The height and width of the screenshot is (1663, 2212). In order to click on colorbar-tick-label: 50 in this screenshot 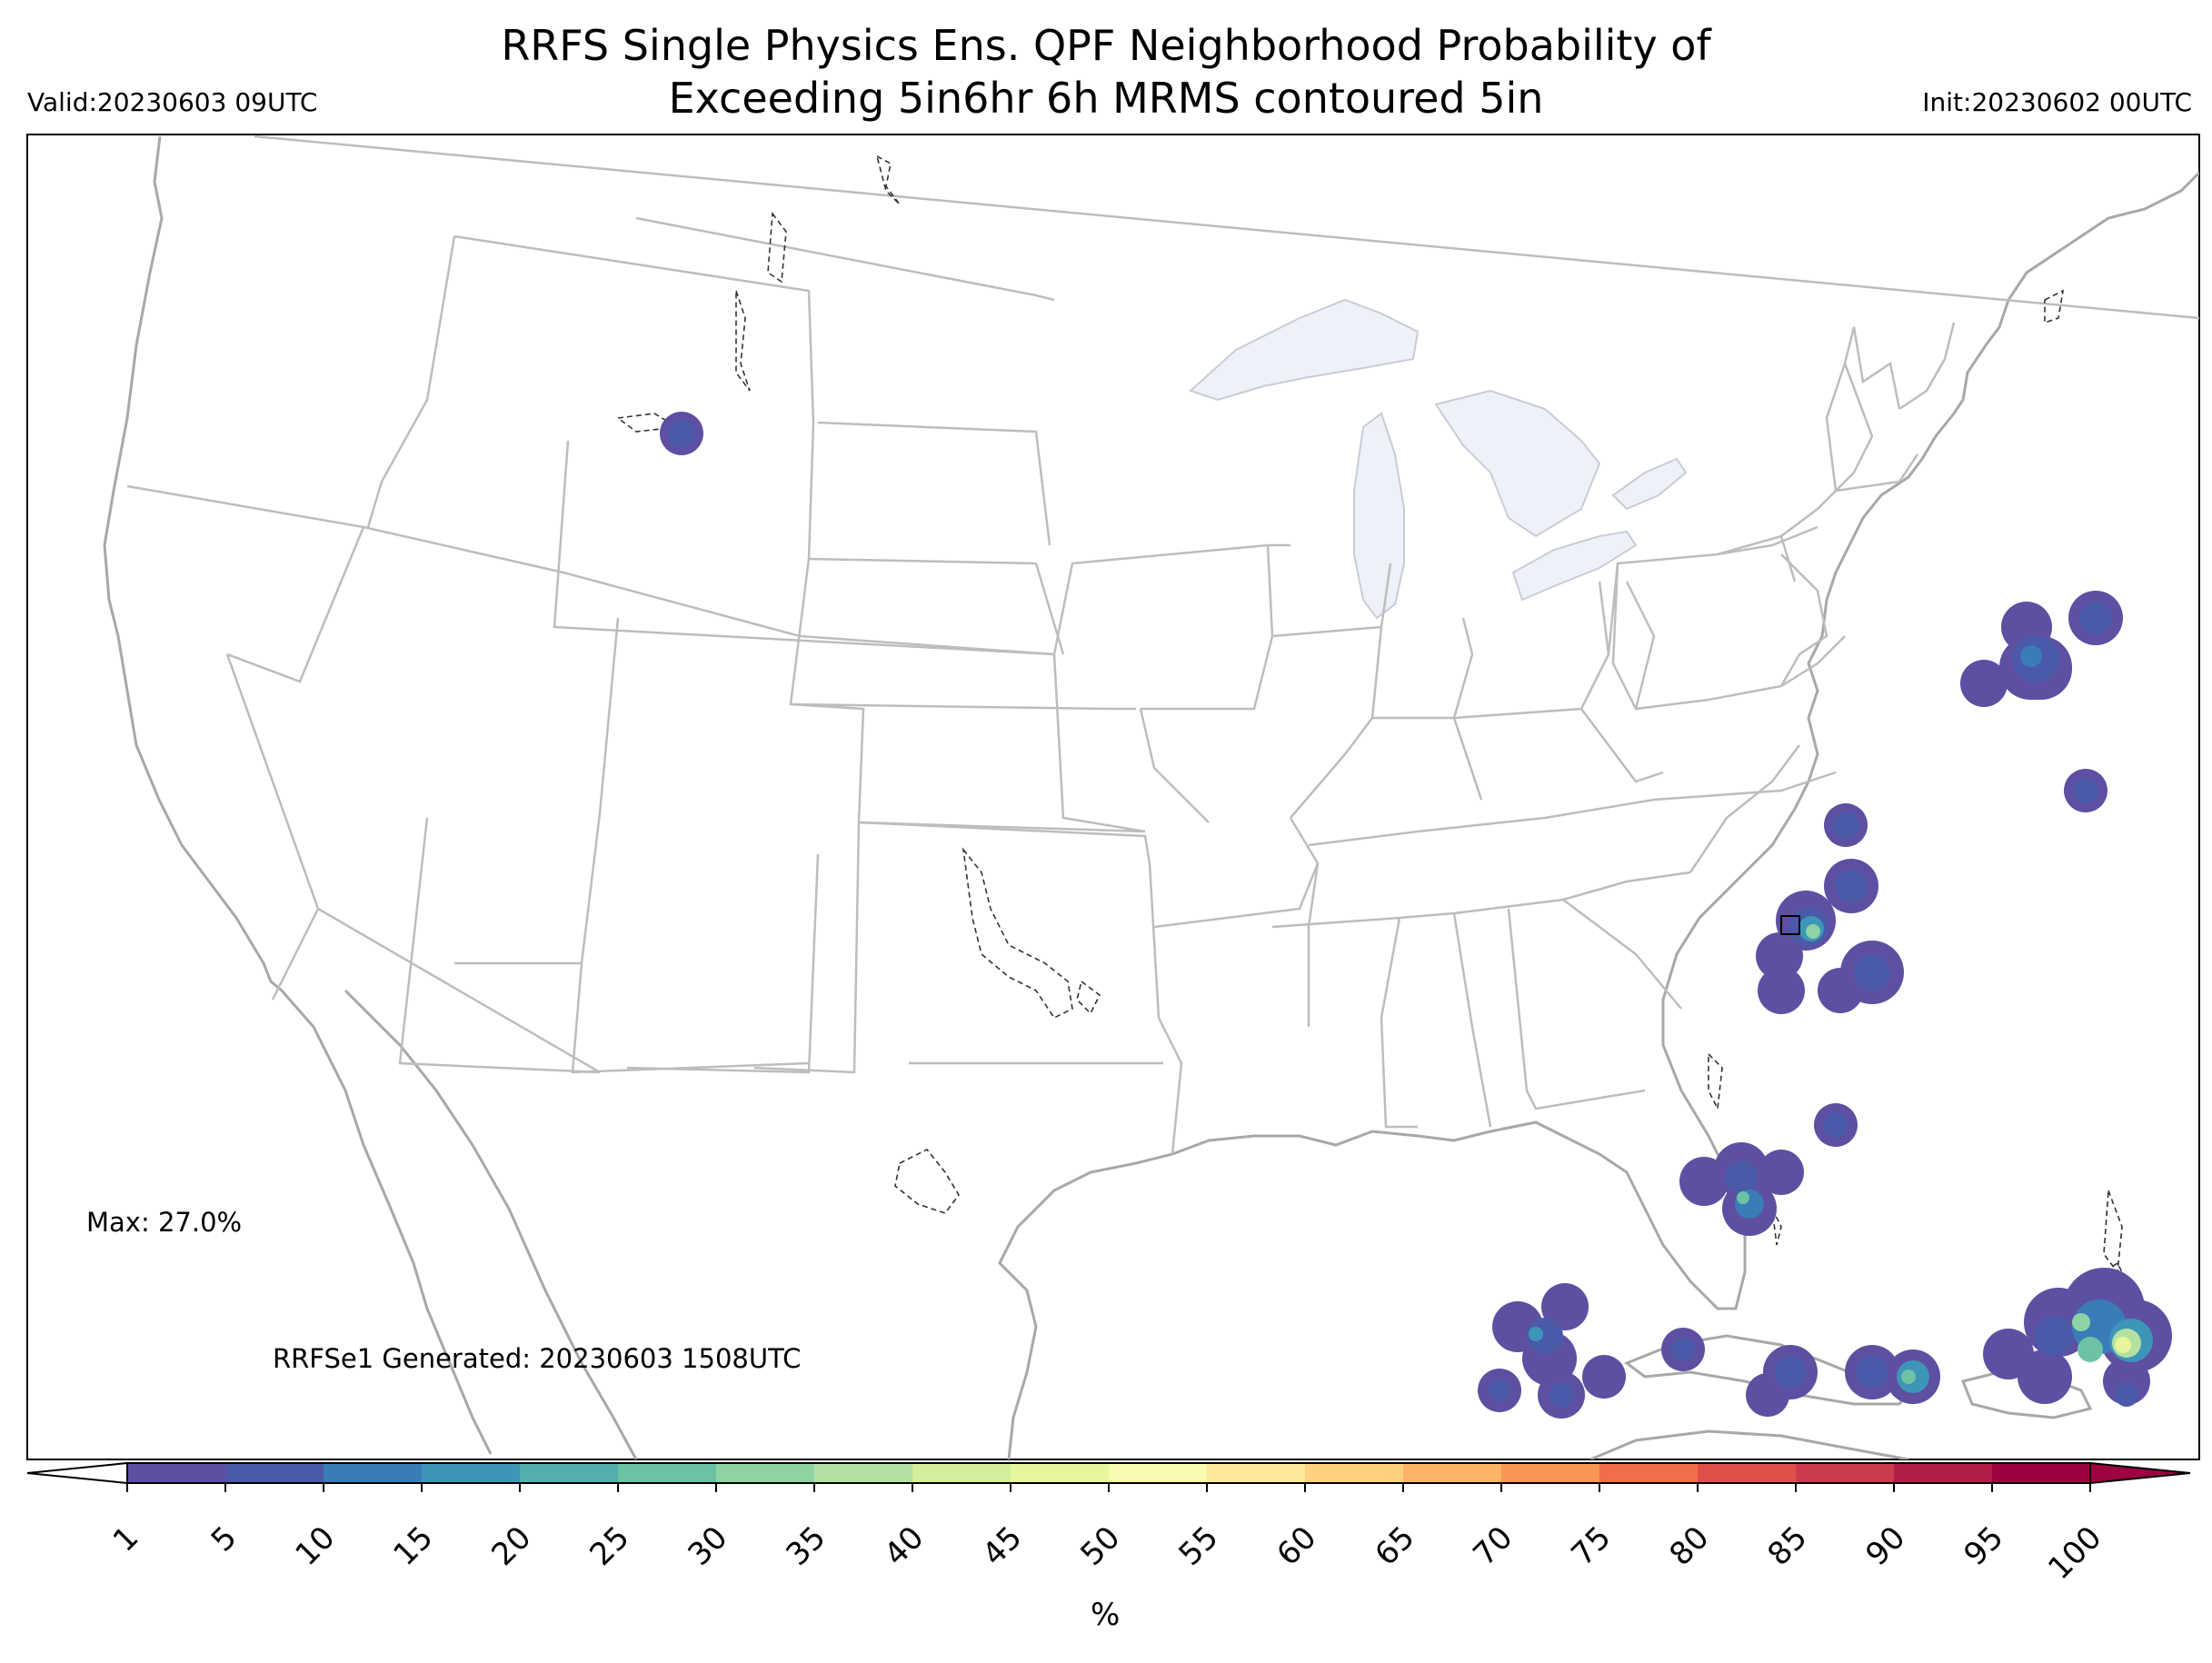, I will do `click(1100, 1546)`.